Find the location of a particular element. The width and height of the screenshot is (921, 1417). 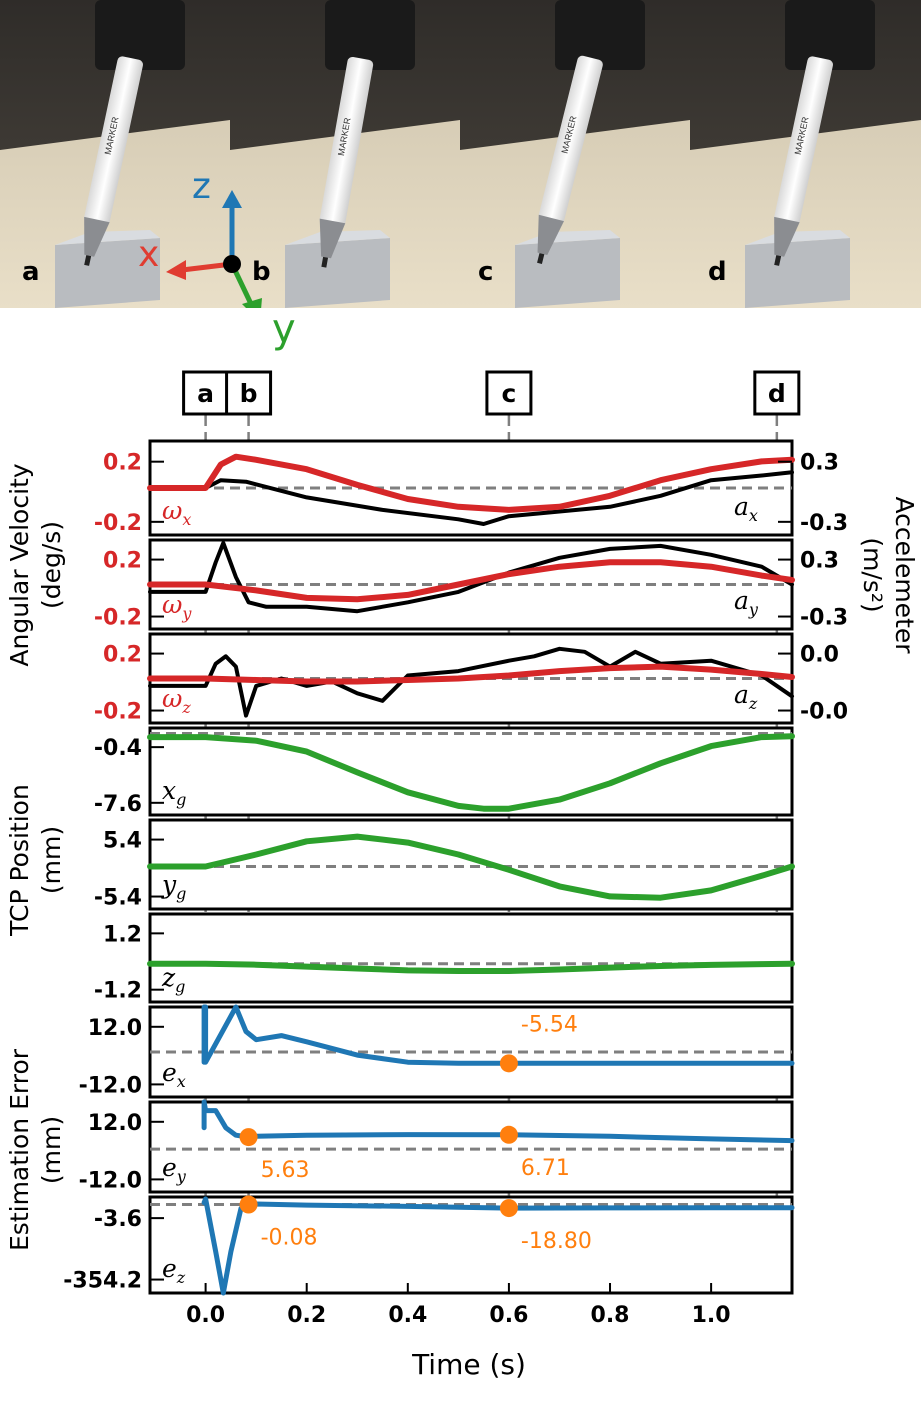

event-box-d is located at coordinates (777, 393).